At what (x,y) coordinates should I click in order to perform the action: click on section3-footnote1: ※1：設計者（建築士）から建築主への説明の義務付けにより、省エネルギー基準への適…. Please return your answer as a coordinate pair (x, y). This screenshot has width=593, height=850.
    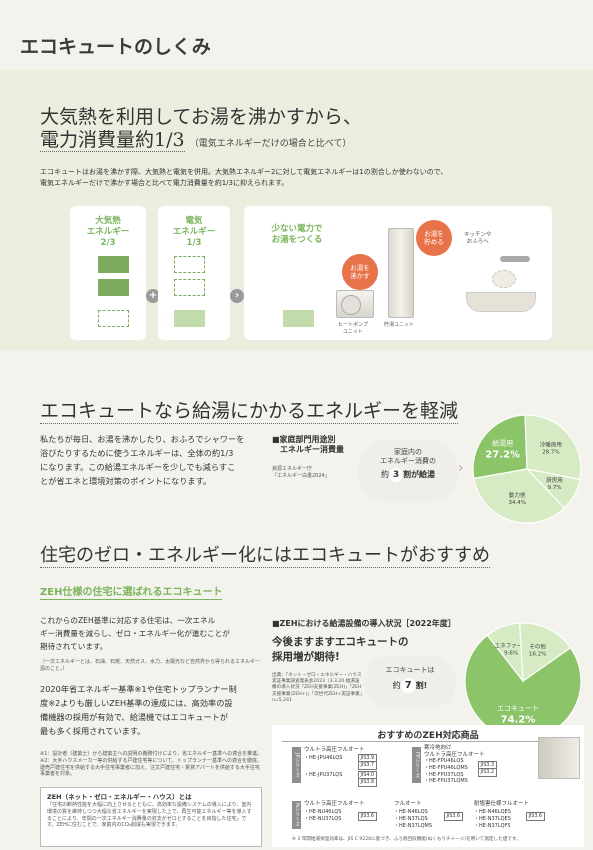
    Looking at the image, I should click on (152, 764).